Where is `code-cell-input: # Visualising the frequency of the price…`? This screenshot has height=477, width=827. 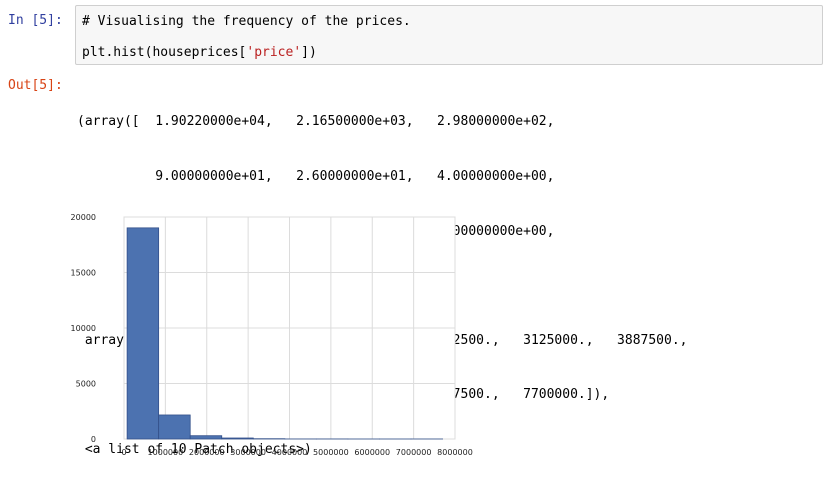
code-cell-input: # Visualising the frequency of the price… is located at coordinates (449, 35).